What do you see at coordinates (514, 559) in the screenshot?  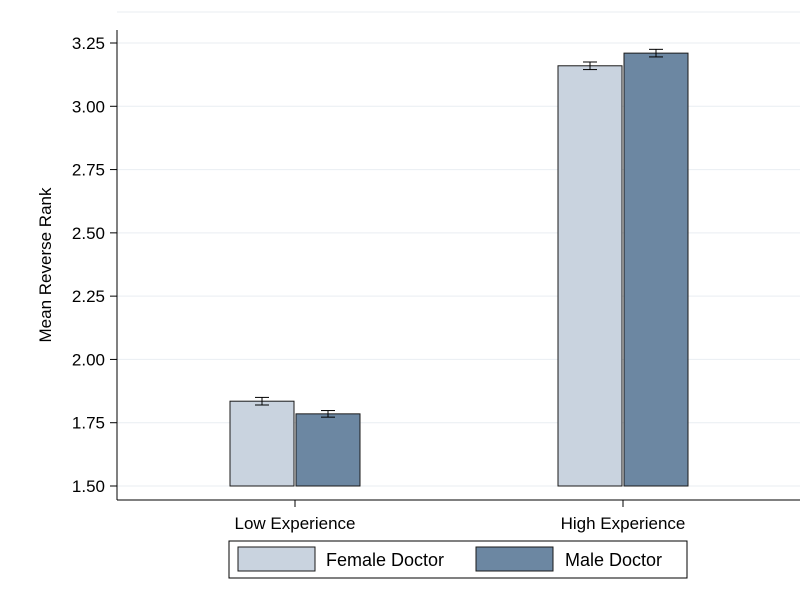 I see `legend-swatch-male` at bounding box center [514, 559].